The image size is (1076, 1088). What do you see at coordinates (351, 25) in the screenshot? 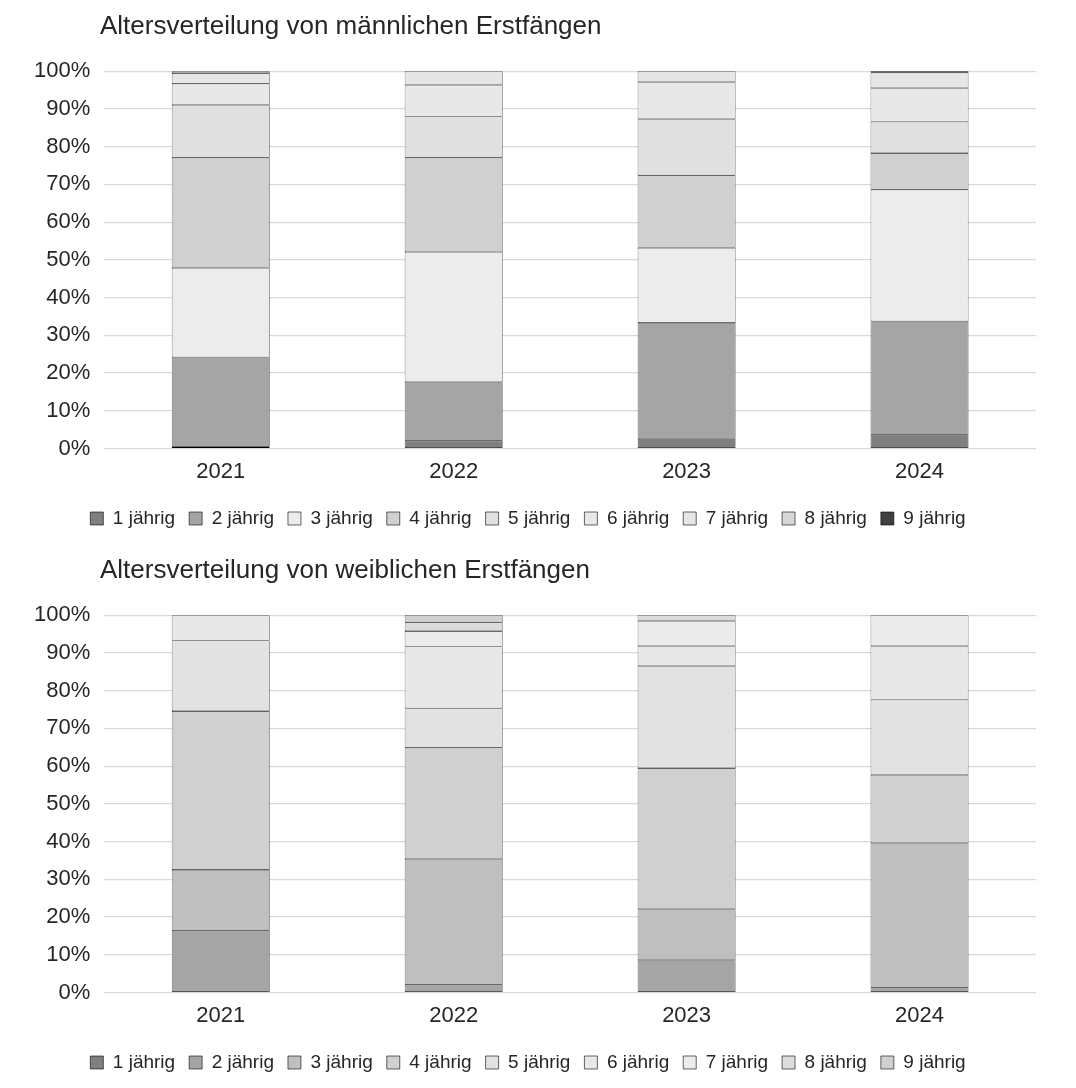
I see `chart-title: Altersverteilung von männlichen Erstfängen` at bounding box center [351, 25].